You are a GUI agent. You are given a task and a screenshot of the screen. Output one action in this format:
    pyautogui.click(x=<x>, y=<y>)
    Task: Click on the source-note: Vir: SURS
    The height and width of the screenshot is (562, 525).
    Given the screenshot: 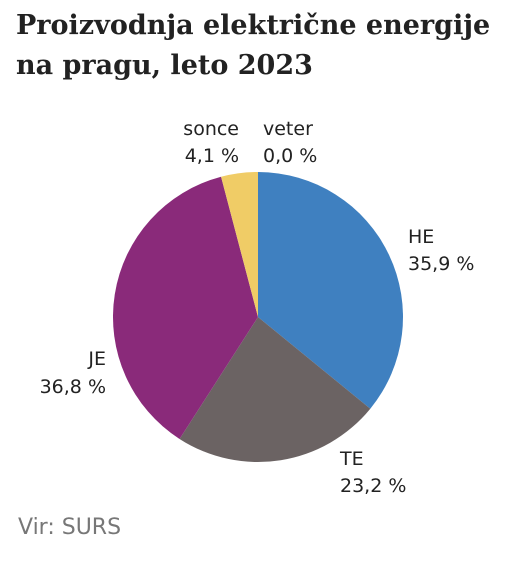 What is the action you would take?
    pyautogui.click(x=70, y=527)
    